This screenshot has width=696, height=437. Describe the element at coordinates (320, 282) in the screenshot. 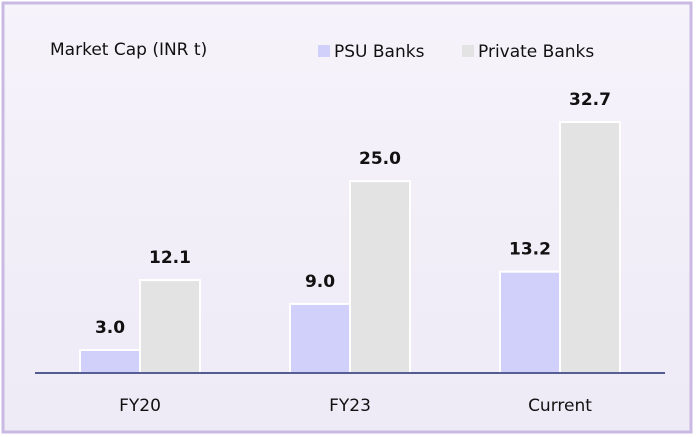

I see `value-label: 9.0` at that location.